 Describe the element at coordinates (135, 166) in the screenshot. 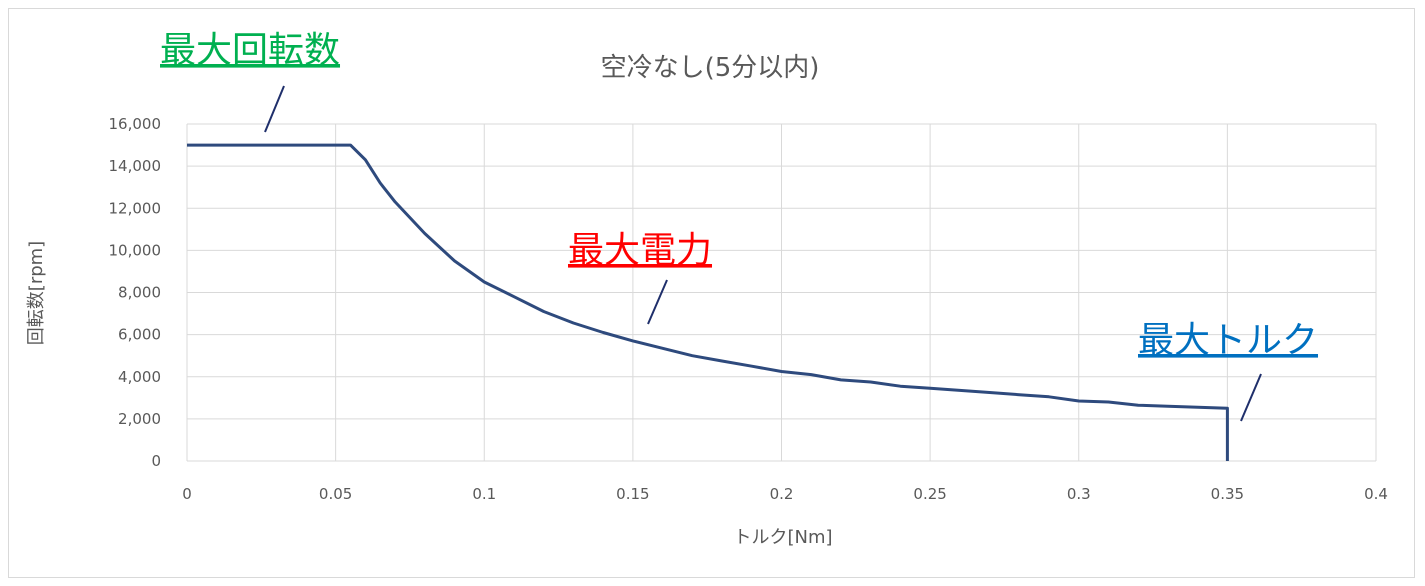

I see `y-tick-label: 14,000` at that location.